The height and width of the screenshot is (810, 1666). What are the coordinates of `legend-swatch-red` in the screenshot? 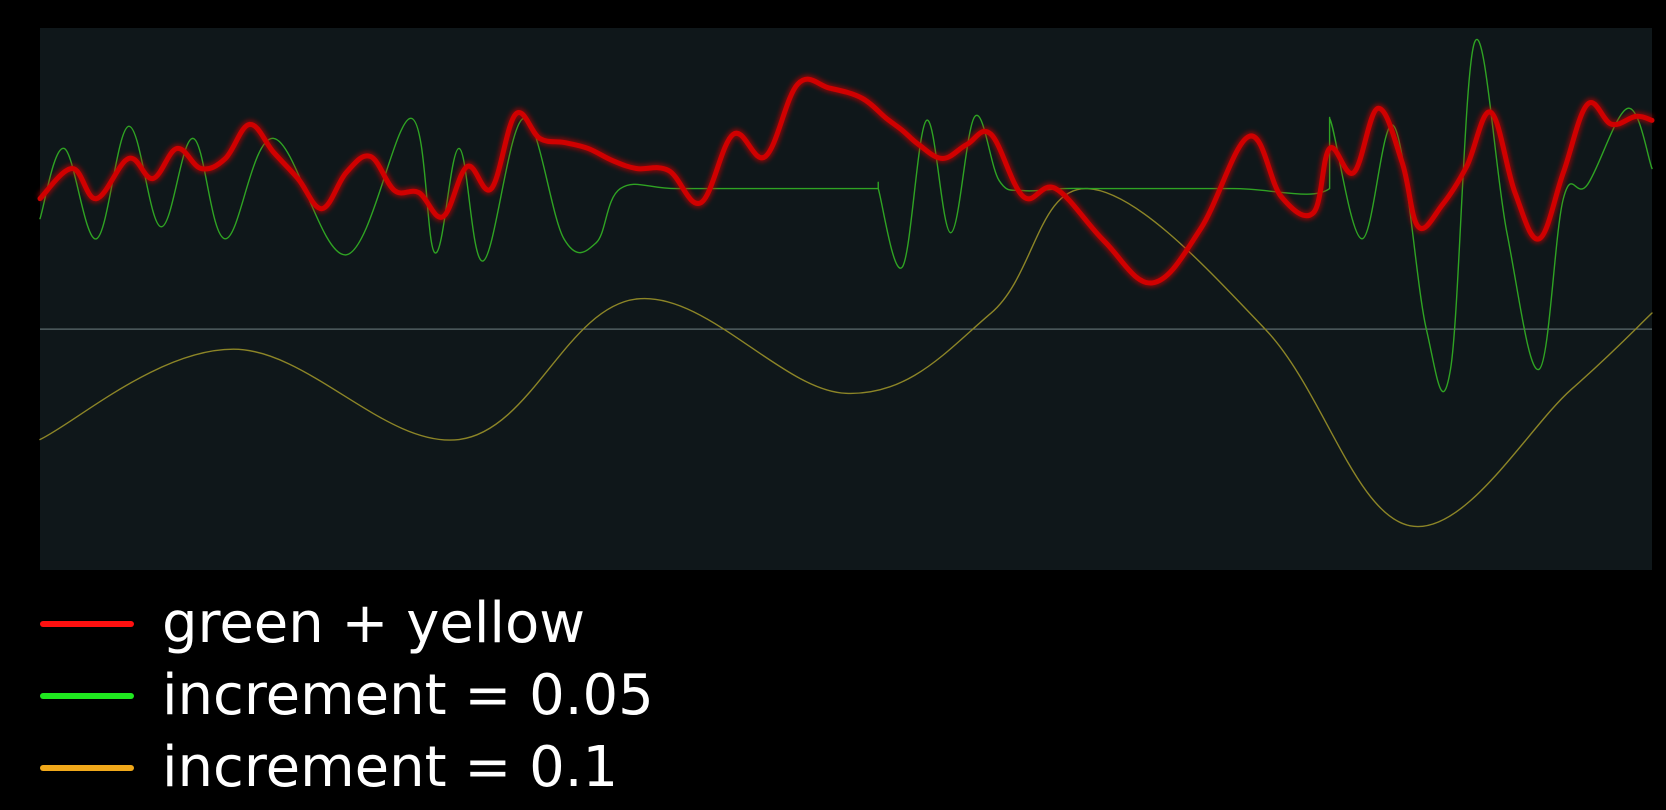 It's located at (87, 624).